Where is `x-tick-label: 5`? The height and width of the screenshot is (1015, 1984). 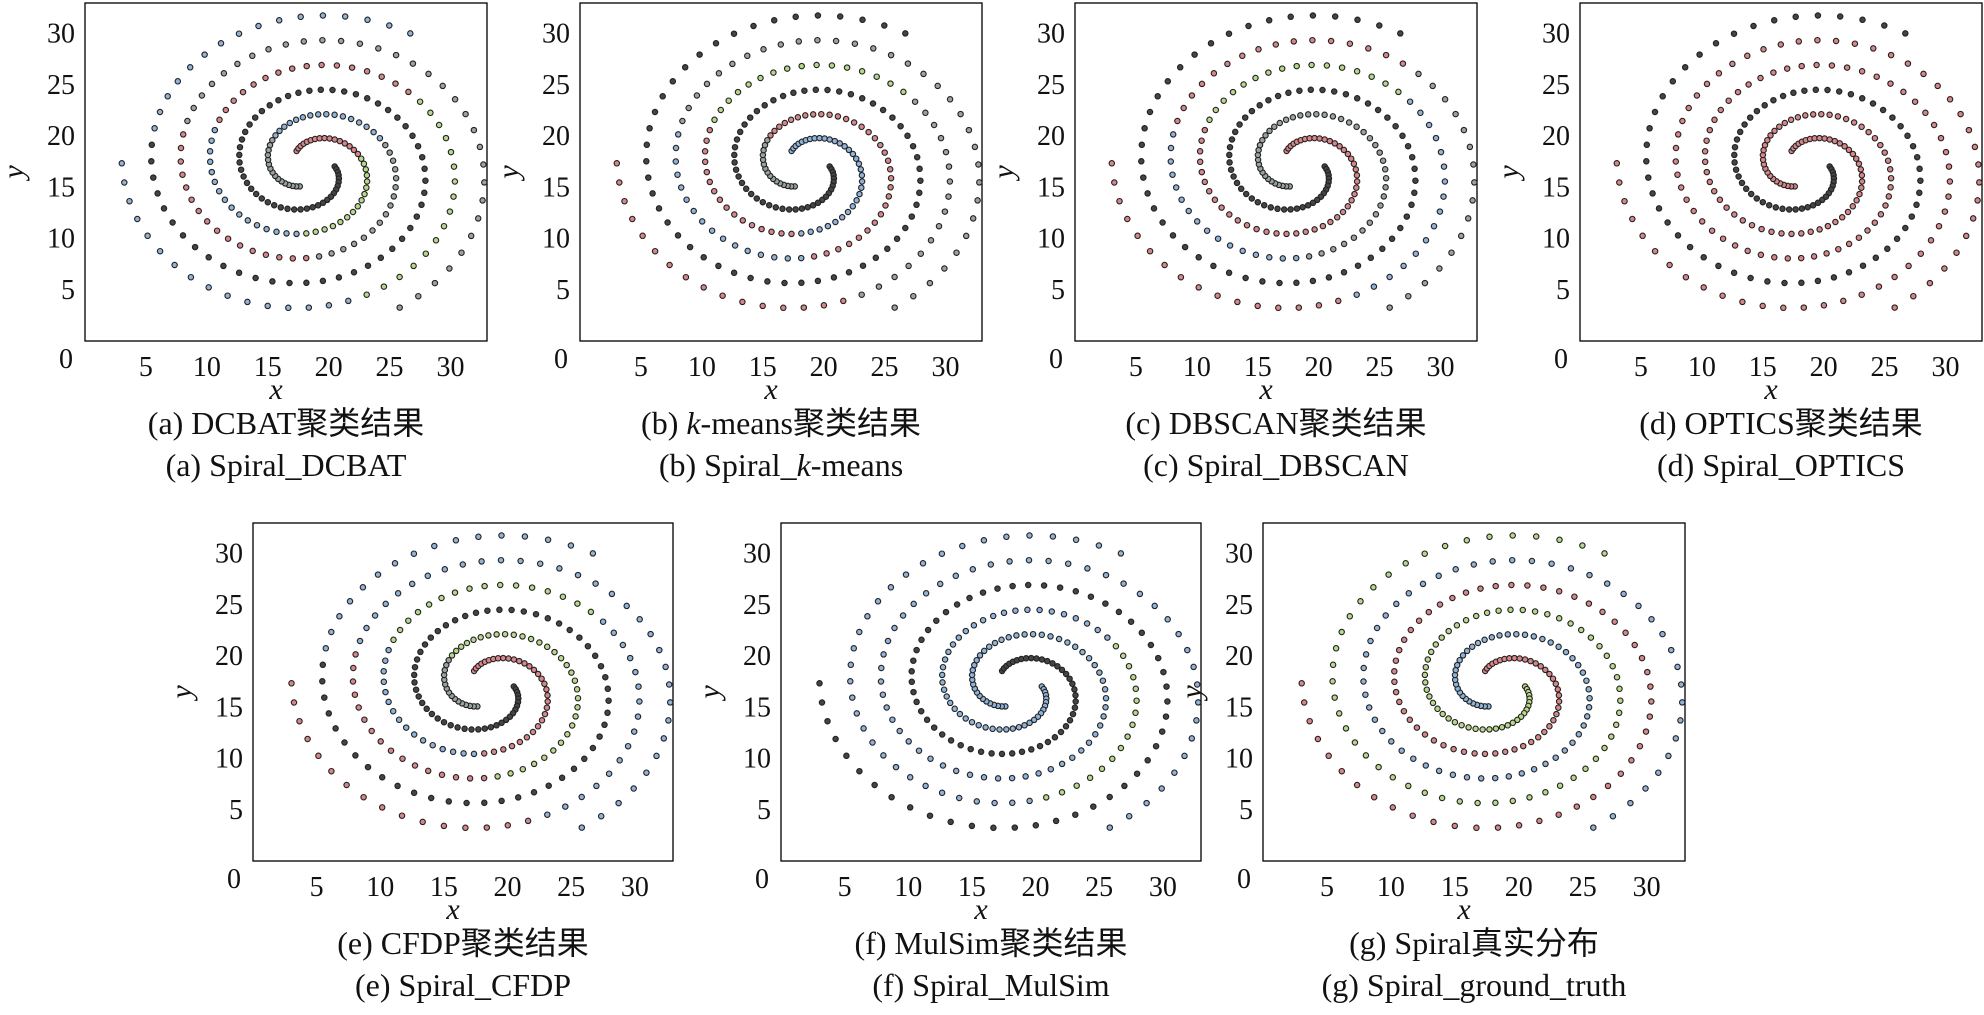 x-tick-label: 5 is located at coordinates (317, 887).